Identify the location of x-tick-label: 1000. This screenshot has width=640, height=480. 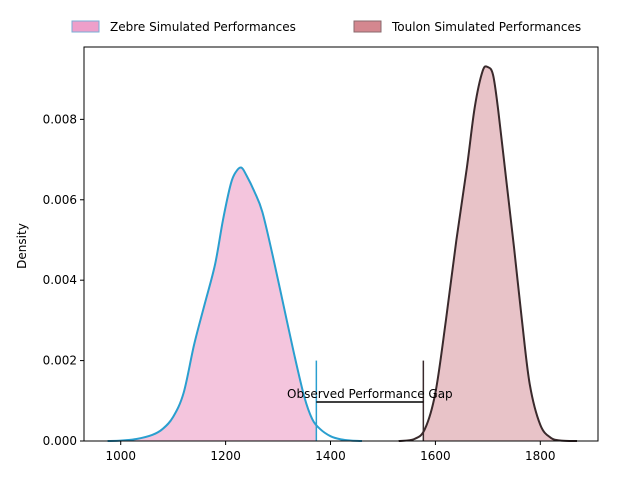
(120, 456).